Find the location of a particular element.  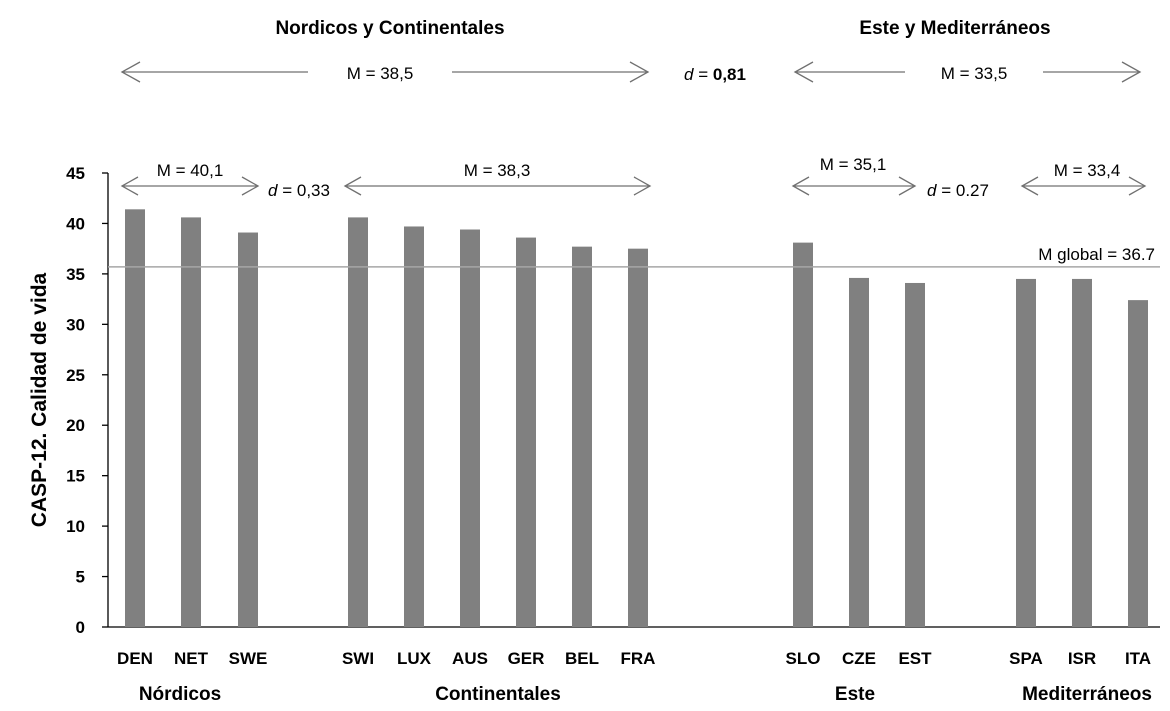

effect-size-este-mediterraneos: d = 0.27 is located at coordinates (958, 190).